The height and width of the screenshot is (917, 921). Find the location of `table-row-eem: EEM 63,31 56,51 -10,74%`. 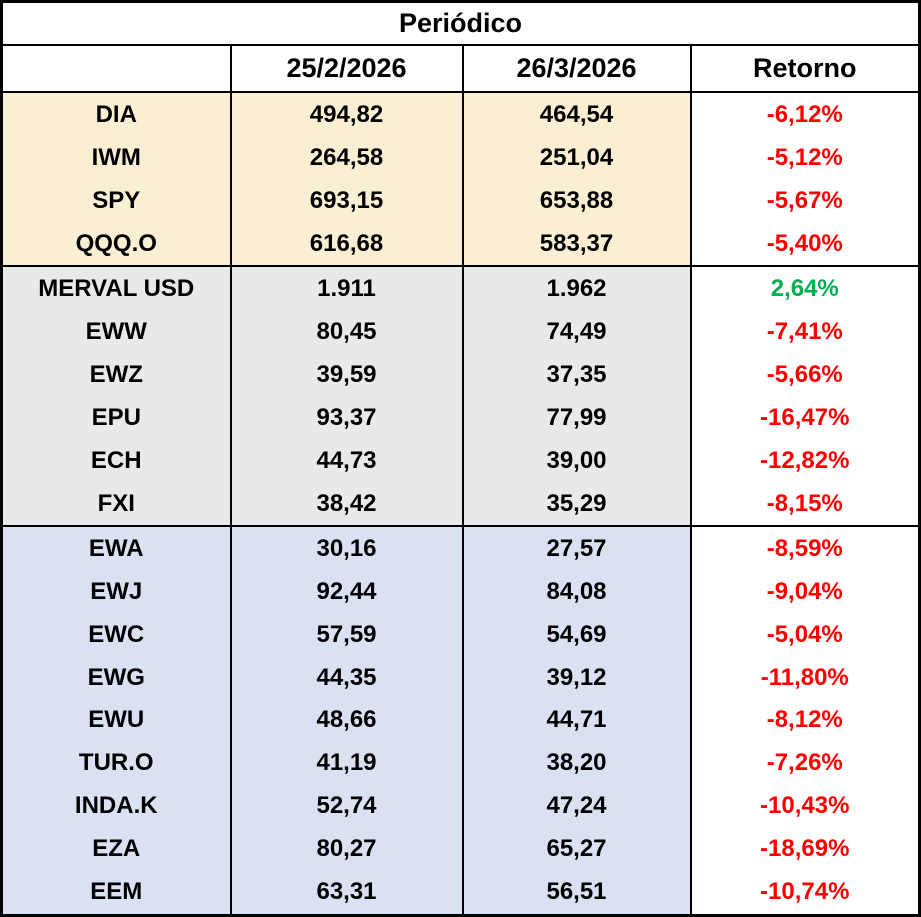

table-row-eem: EEM 63,31 56,51 -10,74% is located at coordinates (460, 893).